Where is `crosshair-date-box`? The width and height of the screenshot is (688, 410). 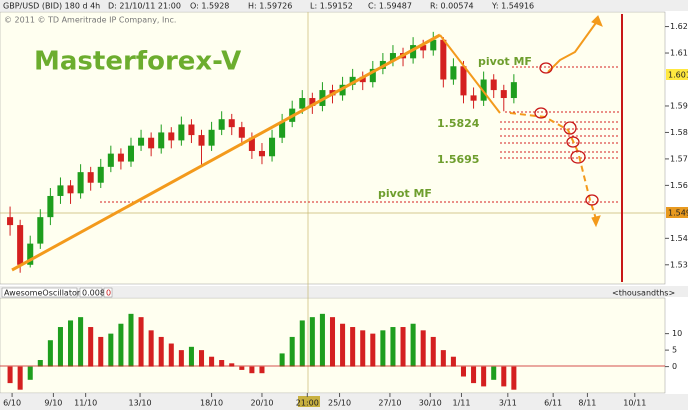 crosshair-date-box is located at coordinates (309, 401).